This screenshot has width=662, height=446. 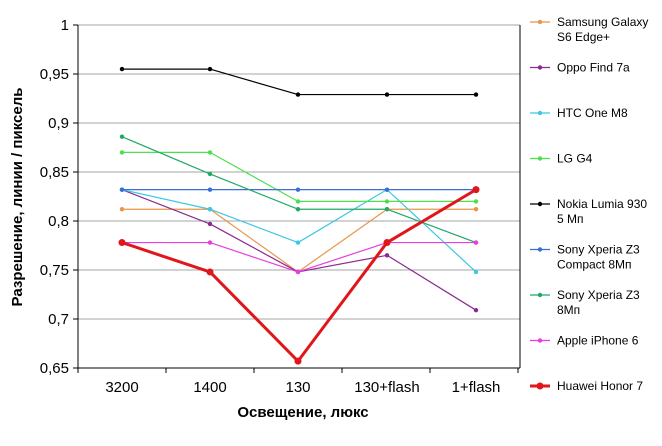 I want to click on legend-label: Nokia Lumia 930, so click(x=602, y=204).